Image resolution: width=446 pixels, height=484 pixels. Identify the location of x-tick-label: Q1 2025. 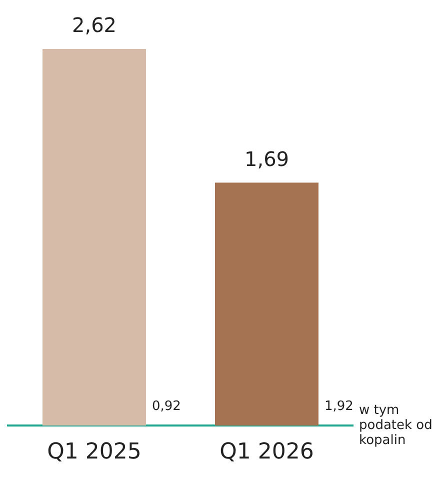
(94, 452).